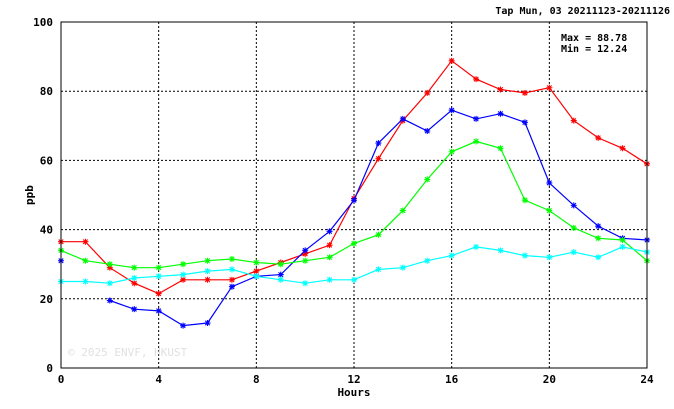  Describe the element at coordinates (46, 91) in the screenshot. I see `y-tick-label: 80` at that location.